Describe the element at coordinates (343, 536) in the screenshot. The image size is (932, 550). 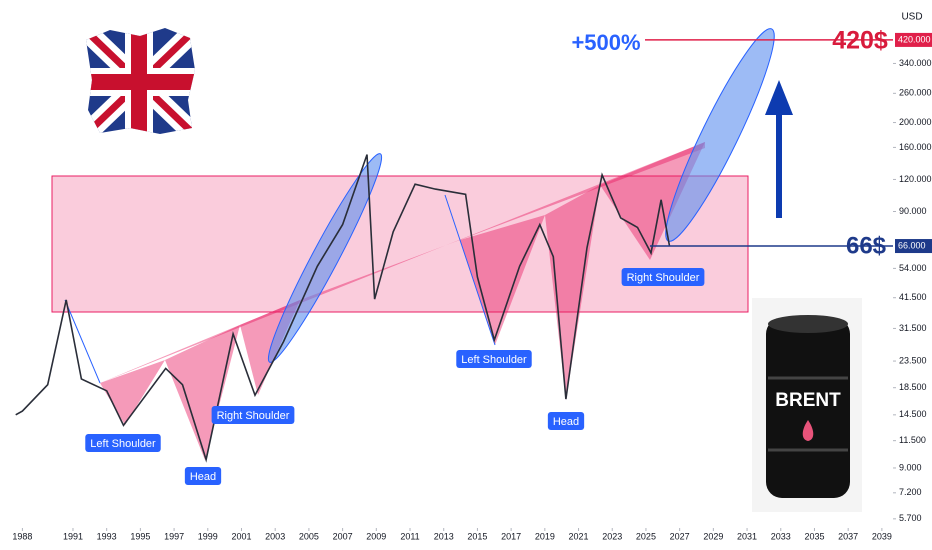
I see `x-tick-label: 2007` at that location.